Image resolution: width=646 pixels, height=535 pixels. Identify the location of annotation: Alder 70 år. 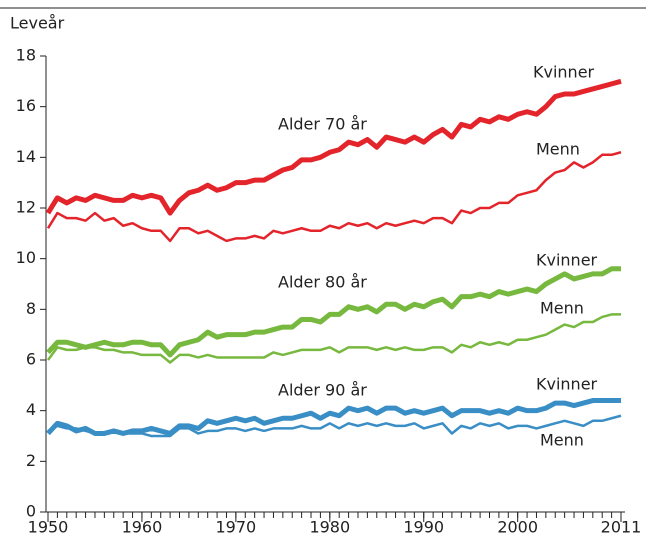
(322, 124).